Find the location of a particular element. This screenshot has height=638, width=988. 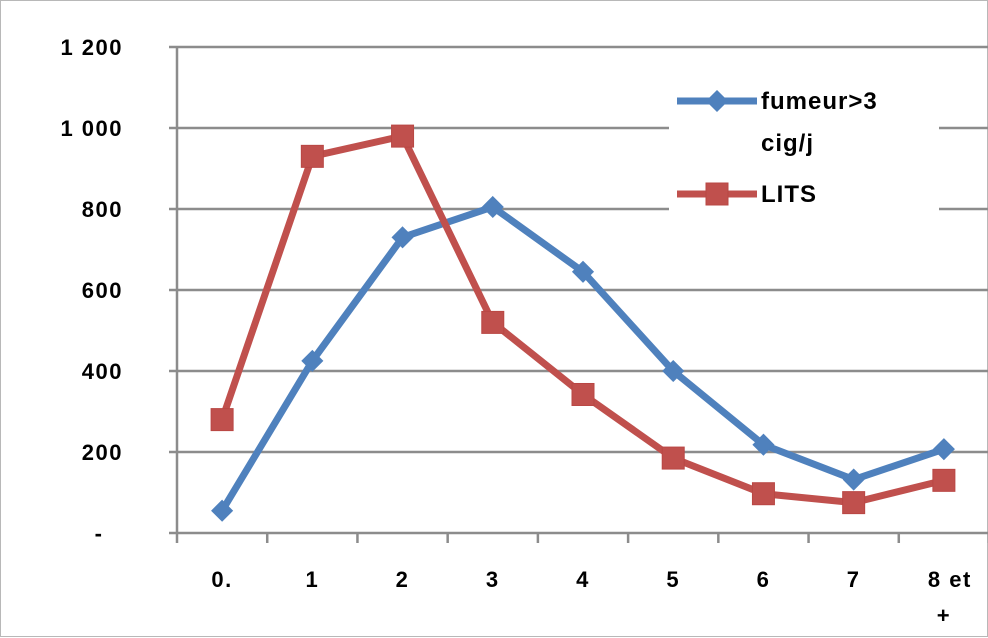

y-tick-label: 1 200 is located at coordinates (91, 47).